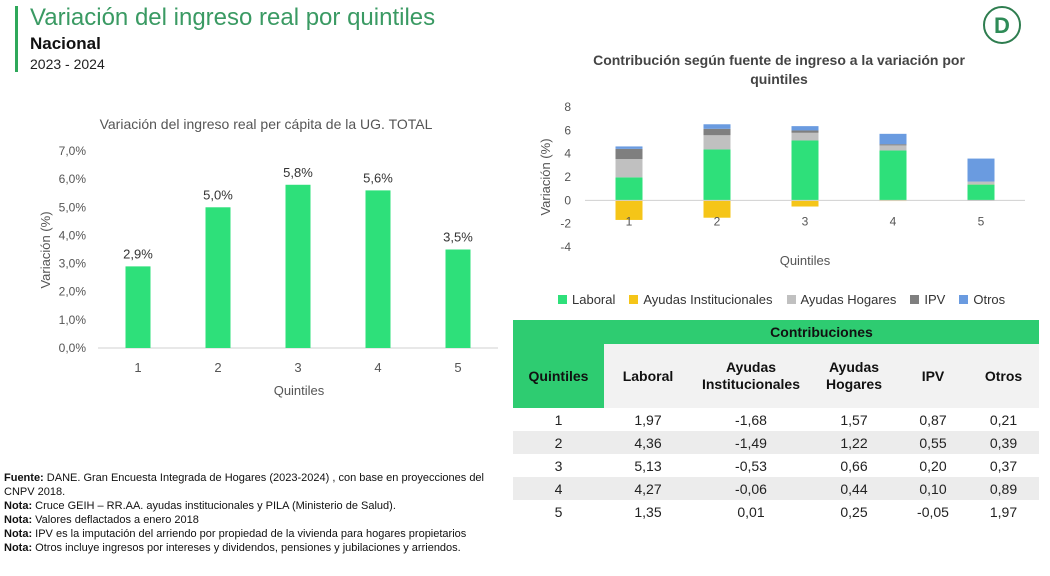 Image resolution: width=1050 pixels, height=576 pixels. I want to click on legend-item-laboral: Laboral, so click(586, 299).